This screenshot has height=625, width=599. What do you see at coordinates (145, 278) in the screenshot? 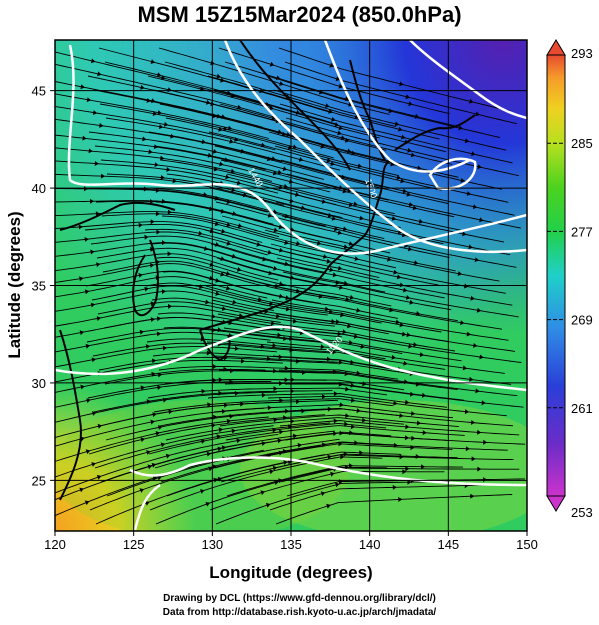
I see `coastline-korea` at bounding box center [145, 278].